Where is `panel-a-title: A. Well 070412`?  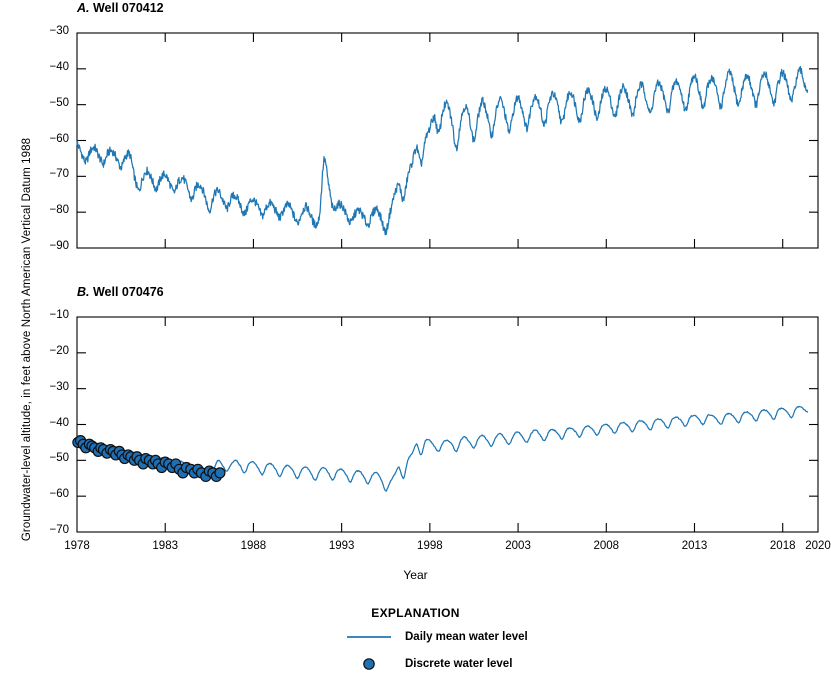
panel-a-title: A. Well 070412 is located at coordinates (120, 8).